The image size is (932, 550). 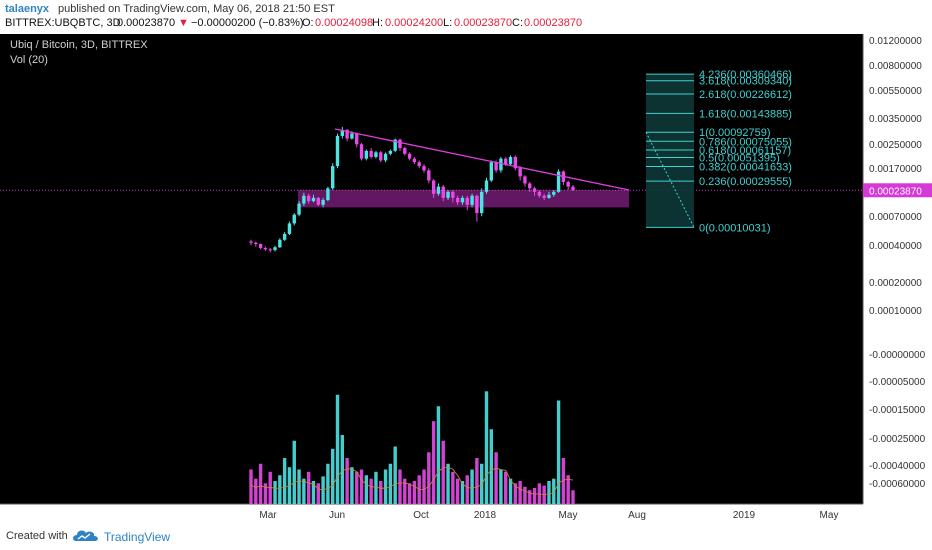 What do you see at coordinates (829, 515) in the screenshot?
I see `time-tick-label: May` at bounding box center [829, 515].